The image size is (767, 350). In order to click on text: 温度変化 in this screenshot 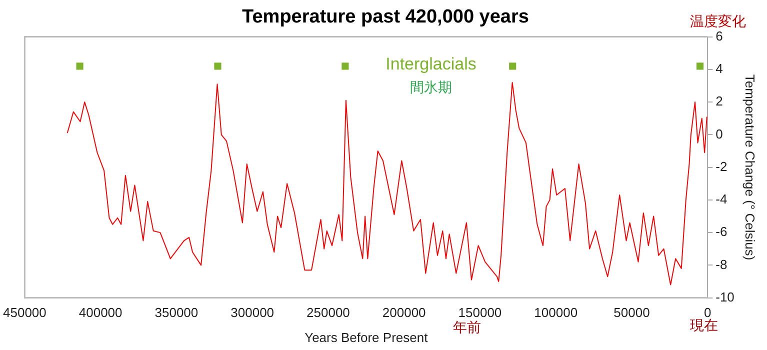, I will do `click(718, 20)`.